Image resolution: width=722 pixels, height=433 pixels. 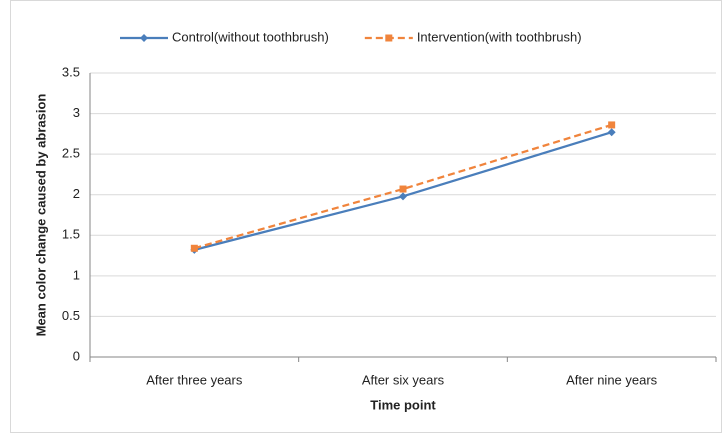 What do you see at coordinates (40, 215) in the screenshot?
I see `y-axis-label: Mean color change caused by abrasion` at bounding box center [40, 215].